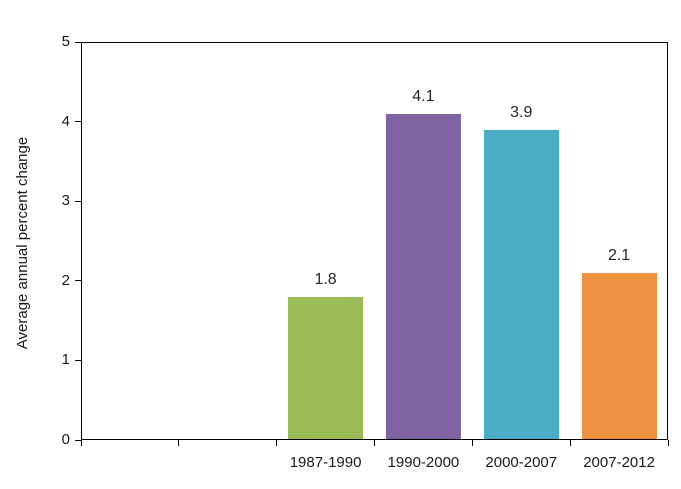  Describe the element at coordinates (326, 367) in the screenshot. I see `bar-1987-1990` at that location.